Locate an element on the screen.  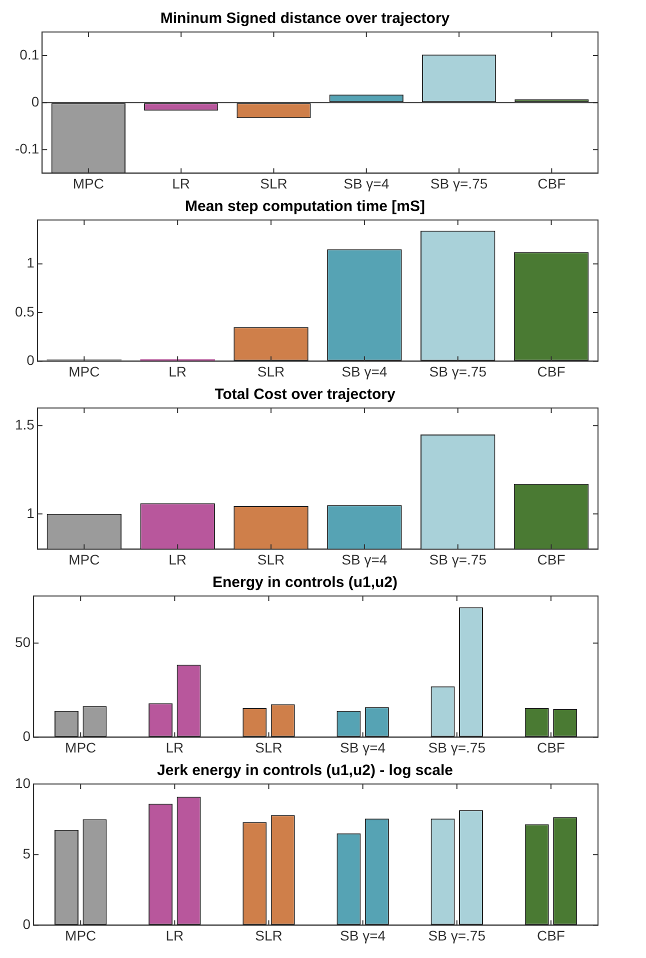
chart-title: Mean step computation time [mS] is located at coordinates (305, 207).